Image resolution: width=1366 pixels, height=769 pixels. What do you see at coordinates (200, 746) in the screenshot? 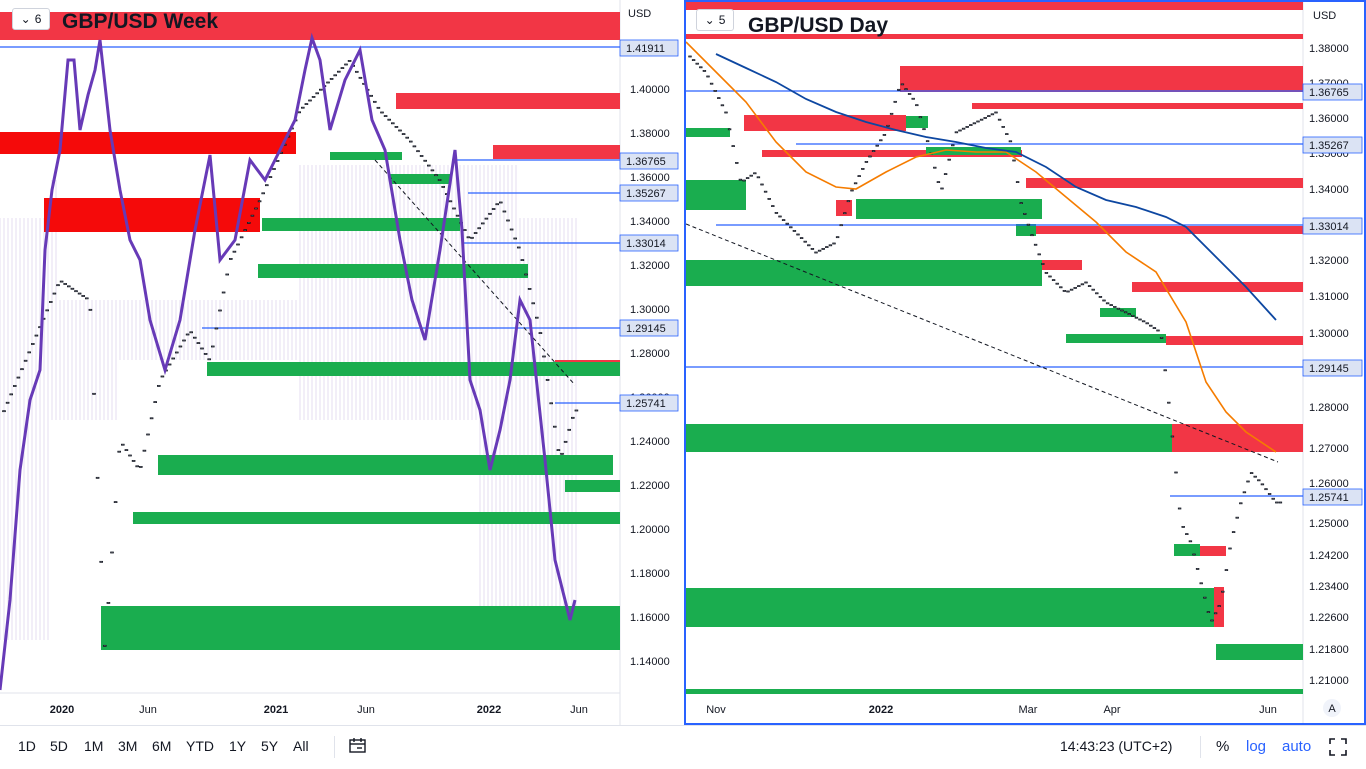
I see `timeframe-ytd: YTD` at bounding box center [200, 746].